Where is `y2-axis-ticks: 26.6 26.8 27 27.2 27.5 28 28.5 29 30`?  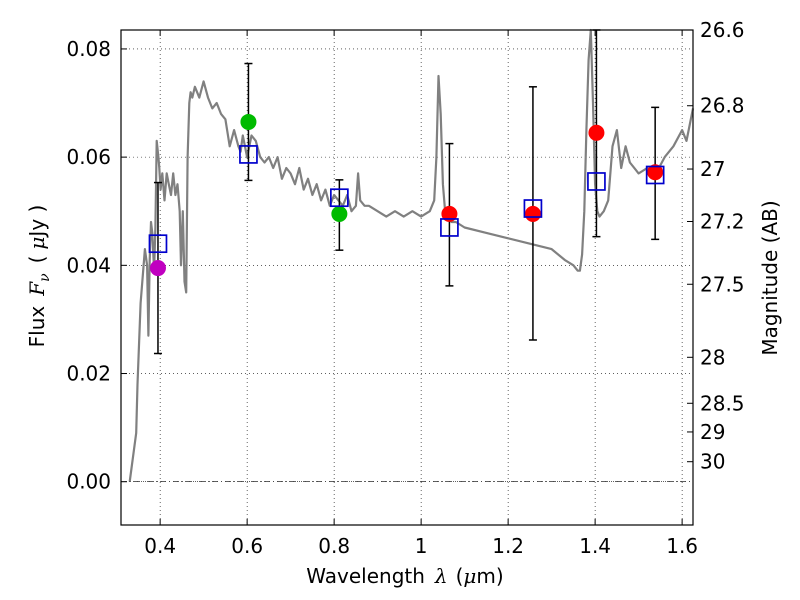
y2-axis-ticks: 26.6 26.8 27 27.2 27.5 28 28.5 29 30 is located at coordinates (716, 246).